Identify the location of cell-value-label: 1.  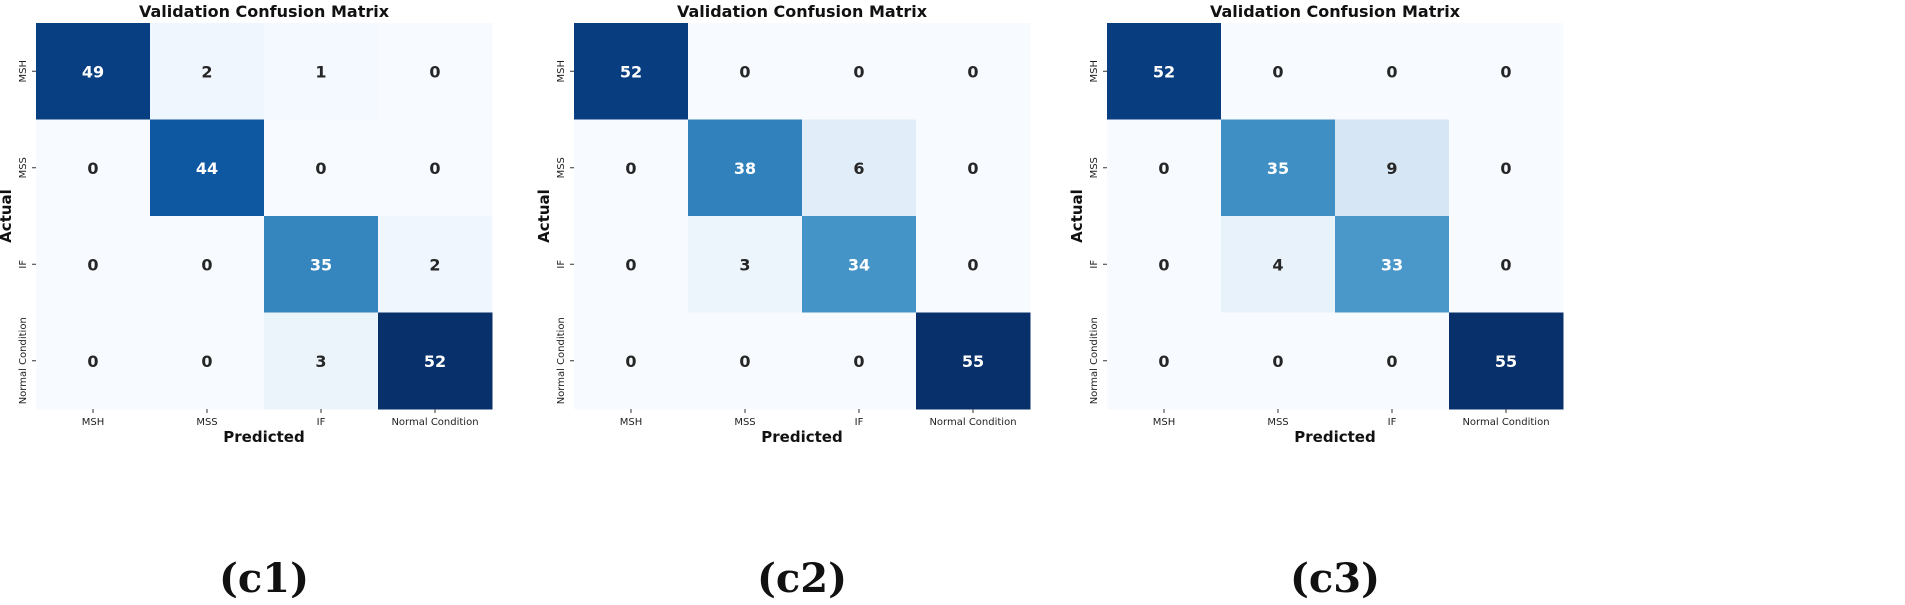
(320, 71).